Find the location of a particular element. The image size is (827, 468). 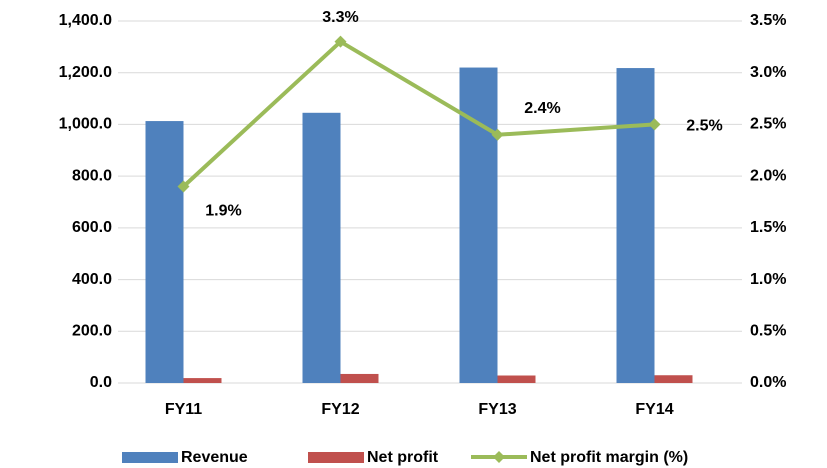

data-label: 2.5% is located at coordinates (704, 126).